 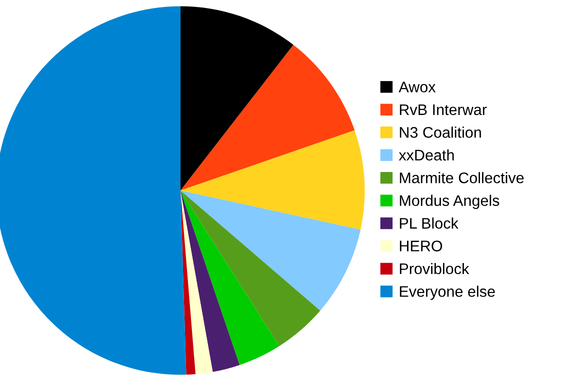 What do you see at coordinates (450, 202) in the screenshot?
I see `legend-label: Mordus Angels` at bounding box center [450, 202].